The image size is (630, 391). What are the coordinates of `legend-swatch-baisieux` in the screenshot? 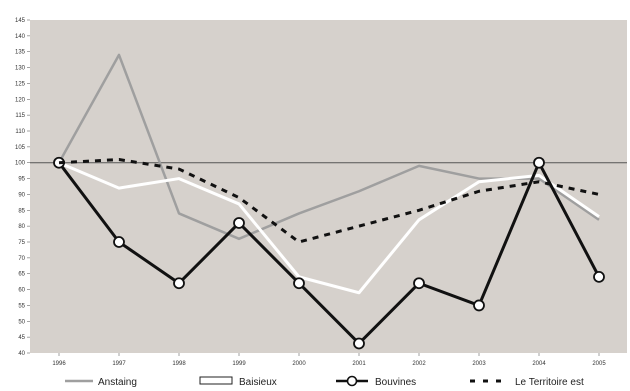 It's located at (216, 380).